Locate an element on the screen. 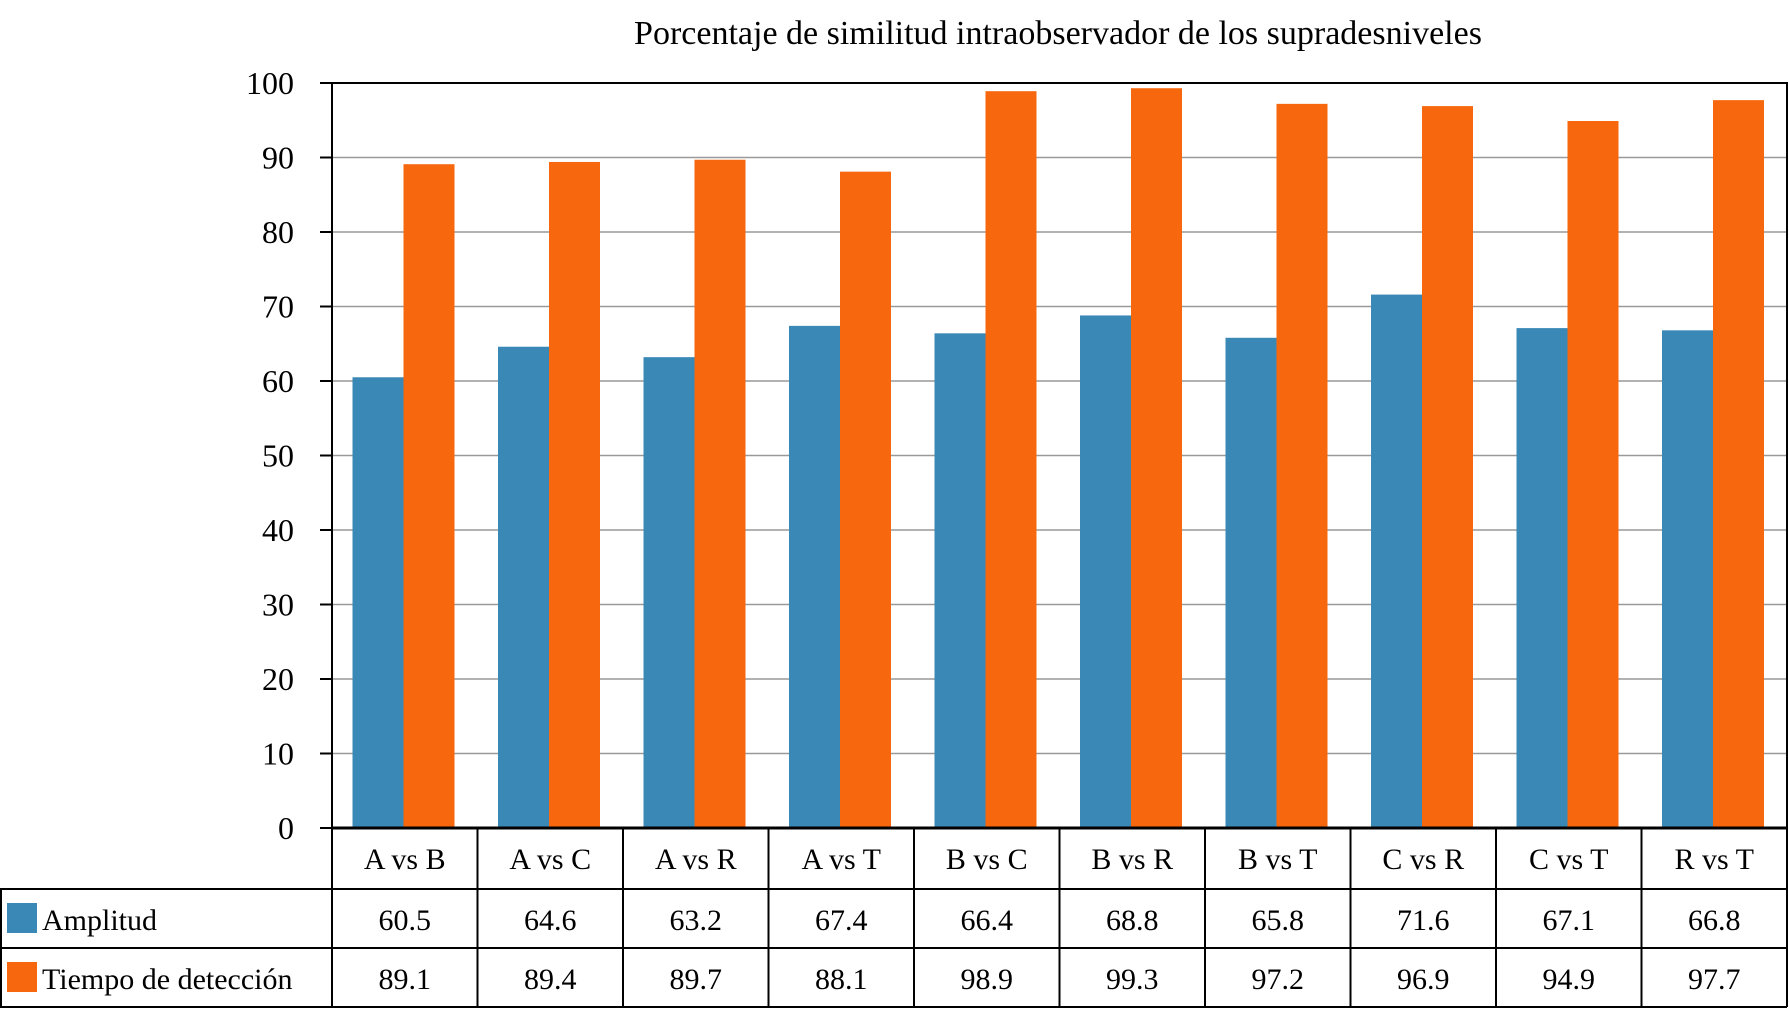  y-tick-label: 70 is located at coordinates (278, 307).